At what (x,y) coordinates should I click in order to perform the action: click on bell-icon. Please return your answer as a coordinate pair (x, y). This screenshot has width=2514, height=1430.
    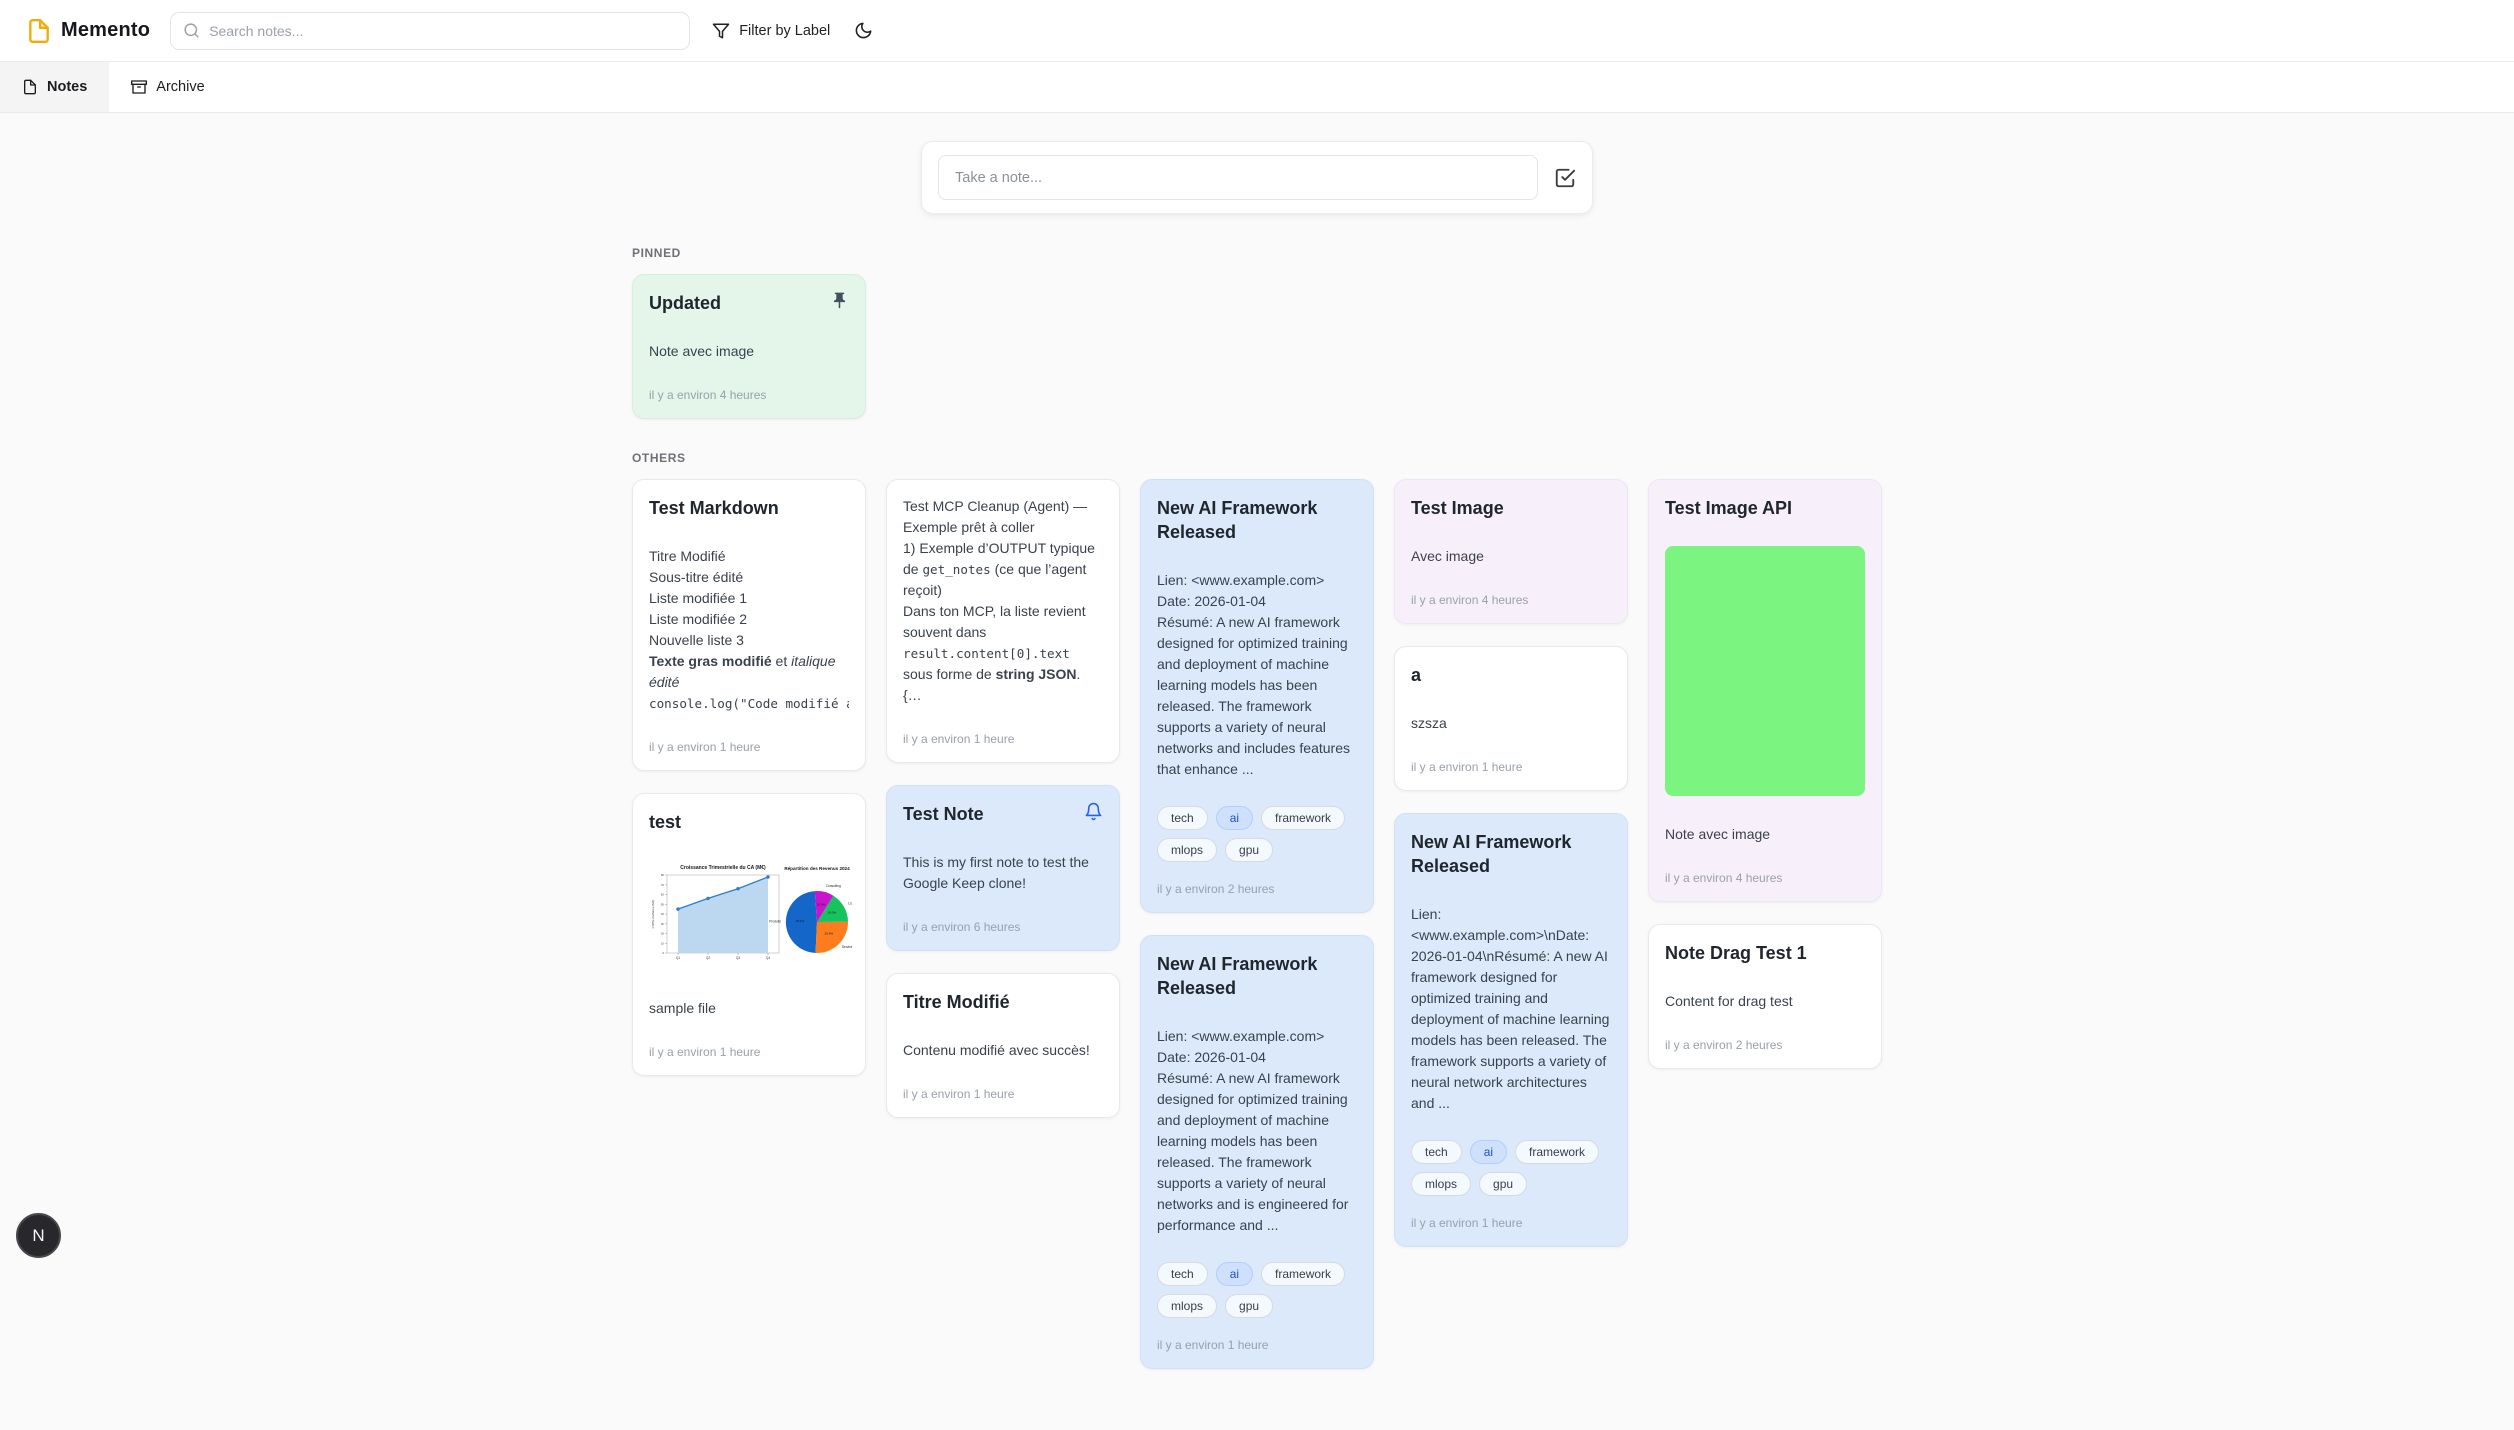
    Looking at the image, I should click on (1093, 811).